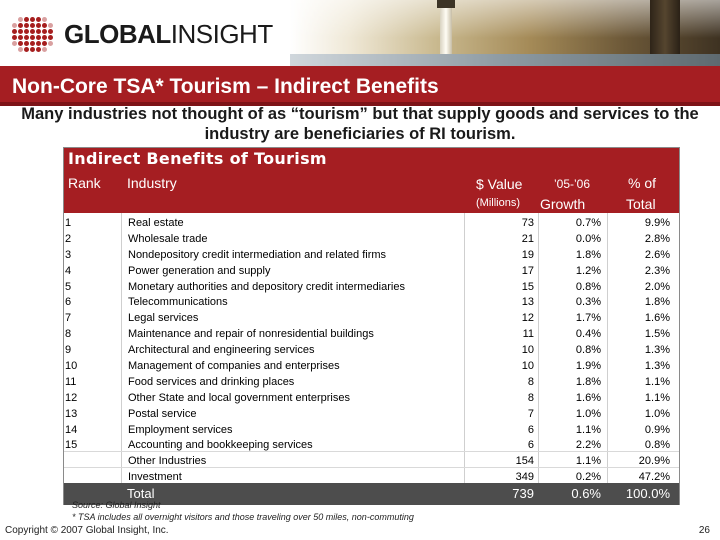 This screenshot has width=720, height=540. I want to click on total-value: 739, so click(523, 493).